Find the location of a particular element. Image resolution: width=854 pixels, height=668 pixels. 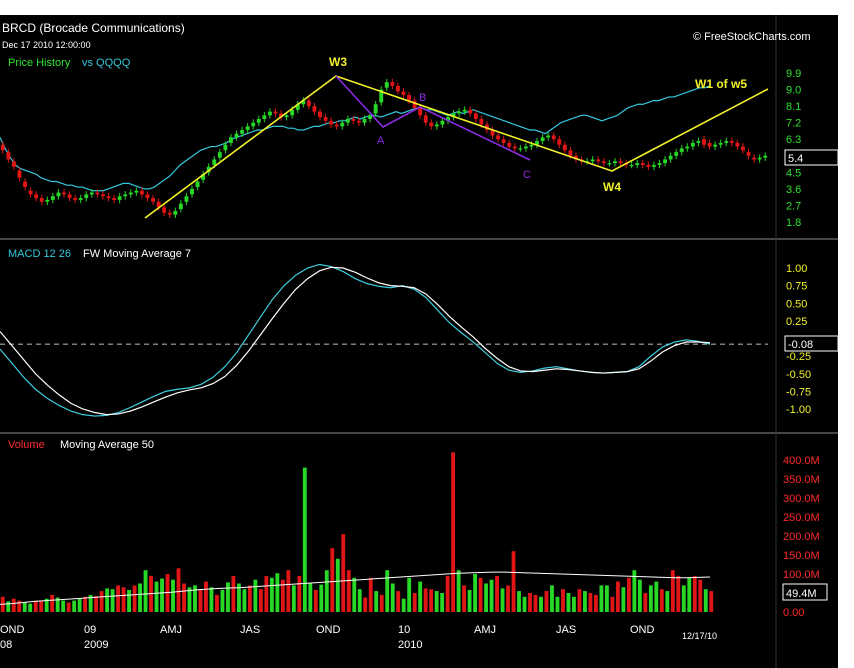

price-tick: 9.9 is located at coordinates (793, 74).